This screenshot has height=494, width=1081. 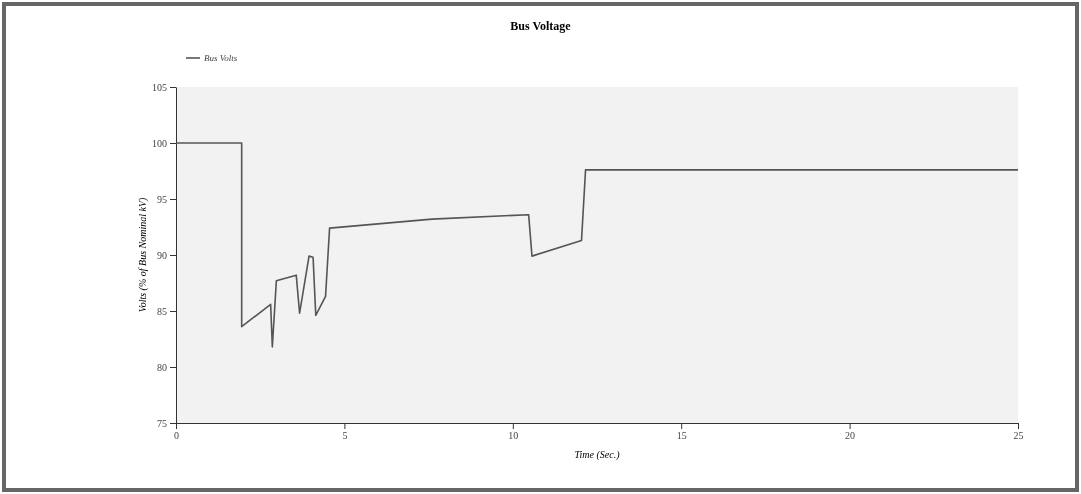 I want to click on y-tick-label: 80, so click(x=162, y=367).